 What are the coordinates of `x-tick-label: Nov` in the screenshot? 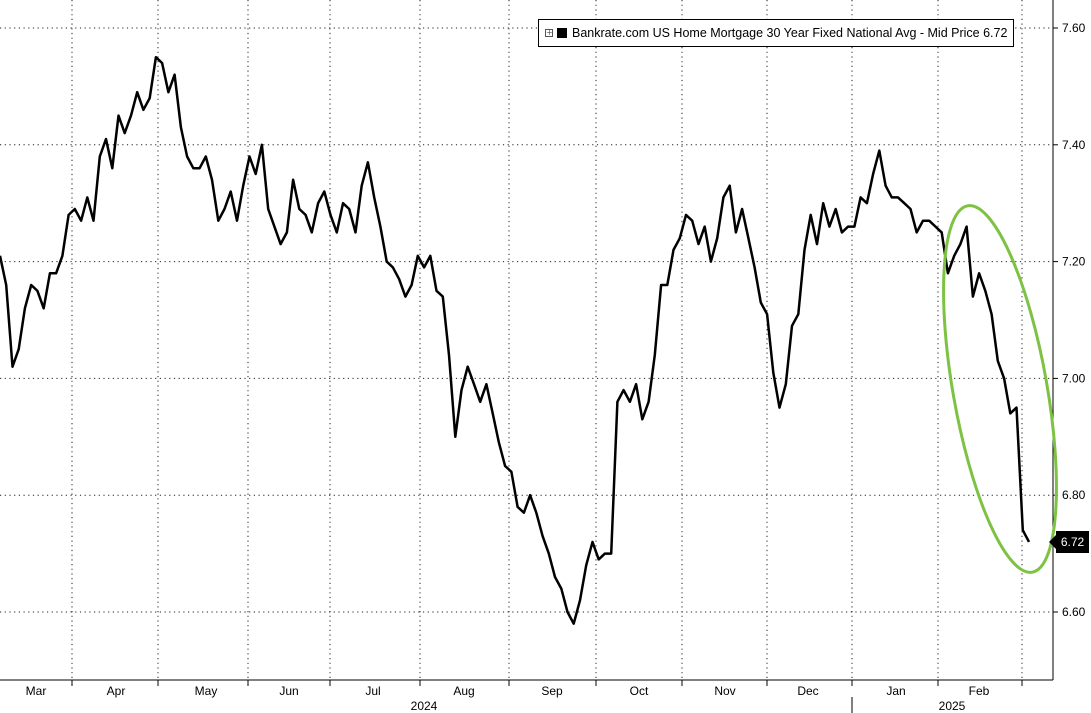 It's located at (724, 691).